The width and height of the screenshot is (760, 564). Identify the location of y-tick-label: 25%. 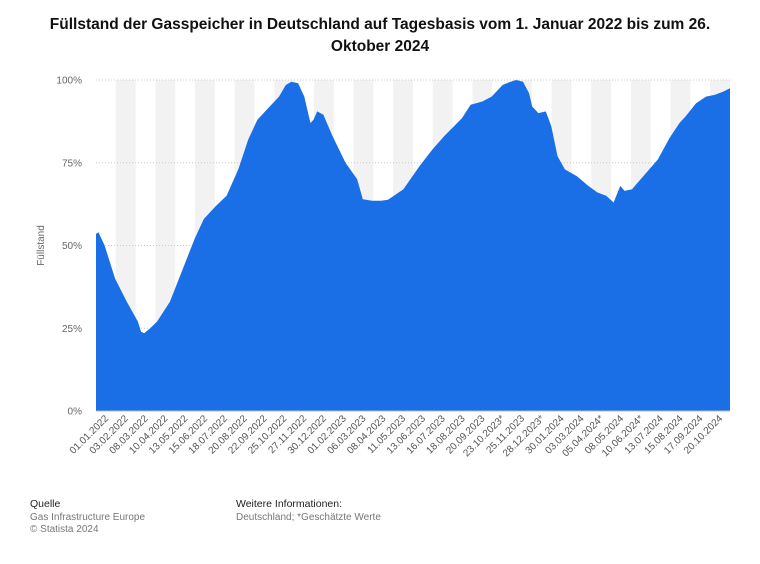
(72, 329).